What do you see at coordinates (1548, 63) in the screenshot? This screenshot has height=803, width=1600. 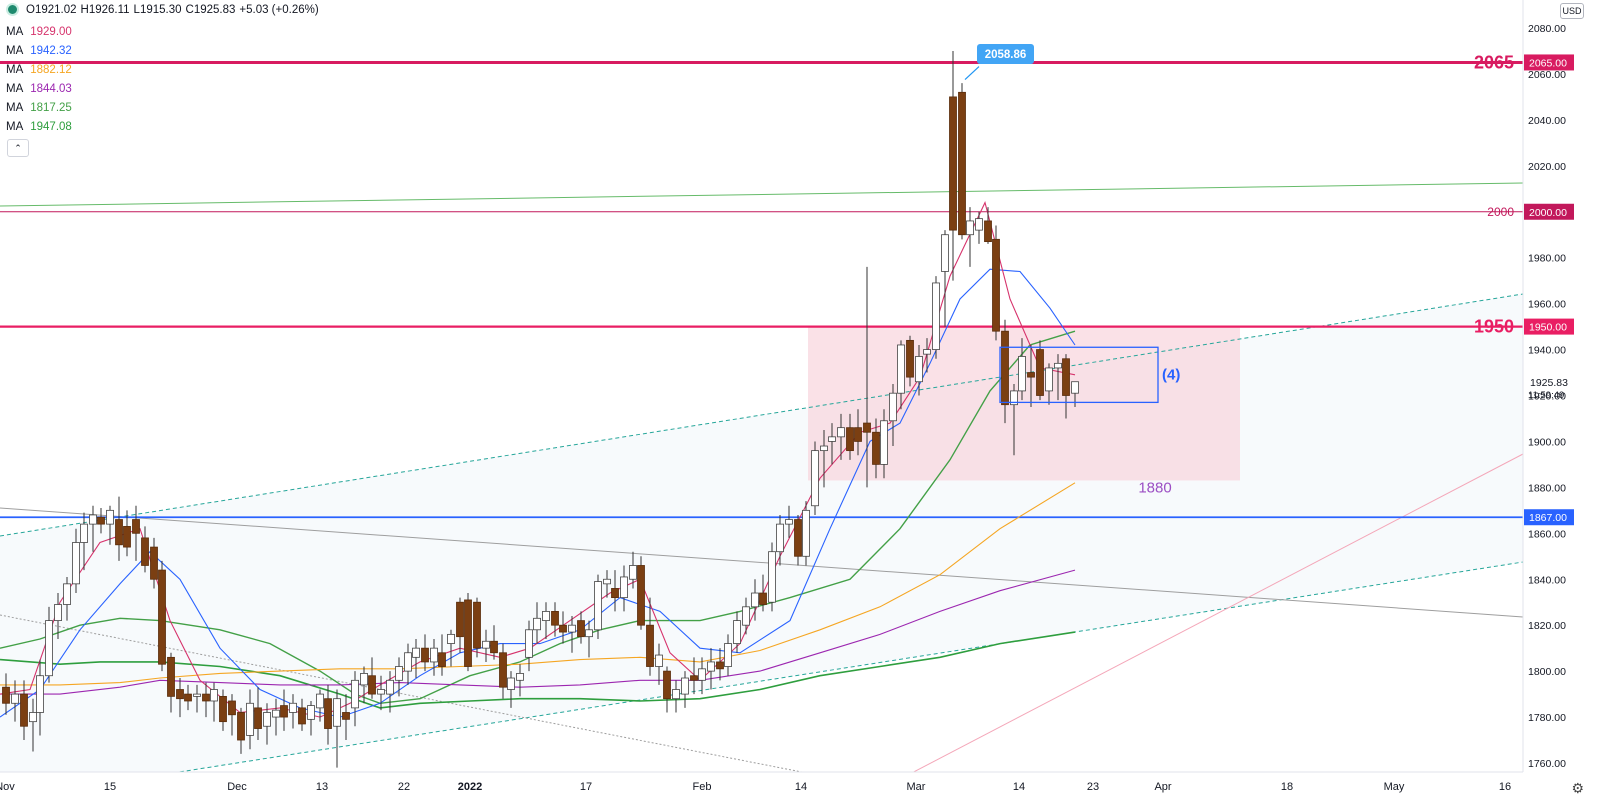 I see `price-level-badge-label: 2065.00` at bounding box center [1548, 63].